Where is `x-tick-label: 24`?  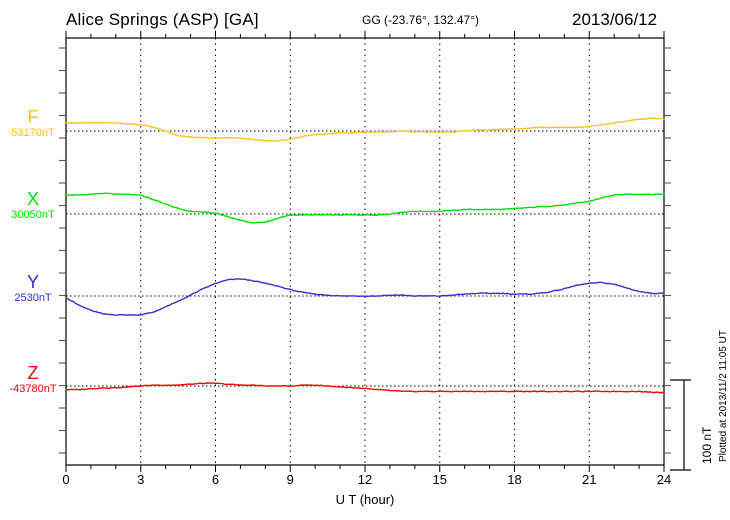
x-tick-label: 24 is located at coordinates (664, 479).